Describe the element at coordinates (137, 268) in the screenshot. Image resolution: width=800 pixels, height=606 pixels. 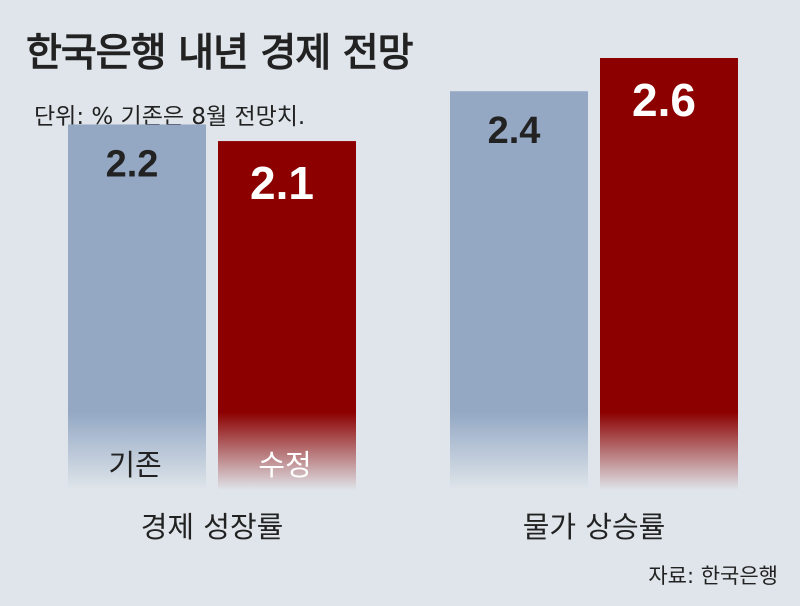
I see `bar-existing-growth` at that location.